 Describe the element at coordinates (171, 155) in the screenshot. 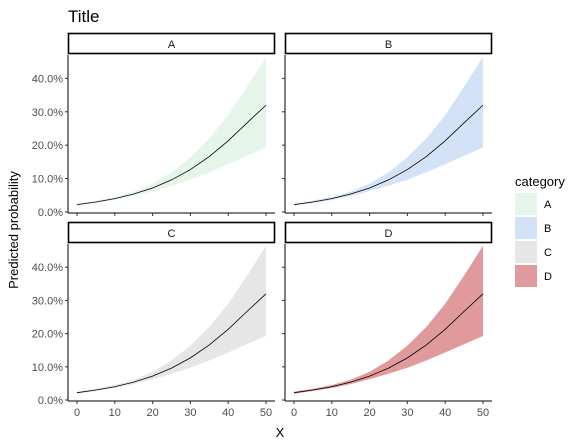

I see `fit-line-a` at that location.